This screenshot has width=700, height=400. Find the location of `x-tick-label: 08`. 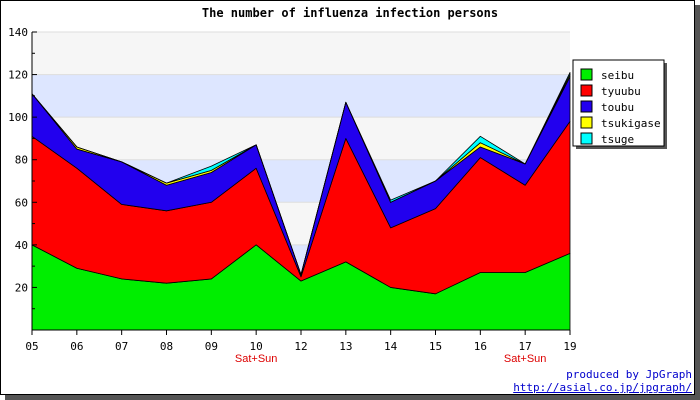

x-tick-label: 08 is located at coordinates (166, 346).